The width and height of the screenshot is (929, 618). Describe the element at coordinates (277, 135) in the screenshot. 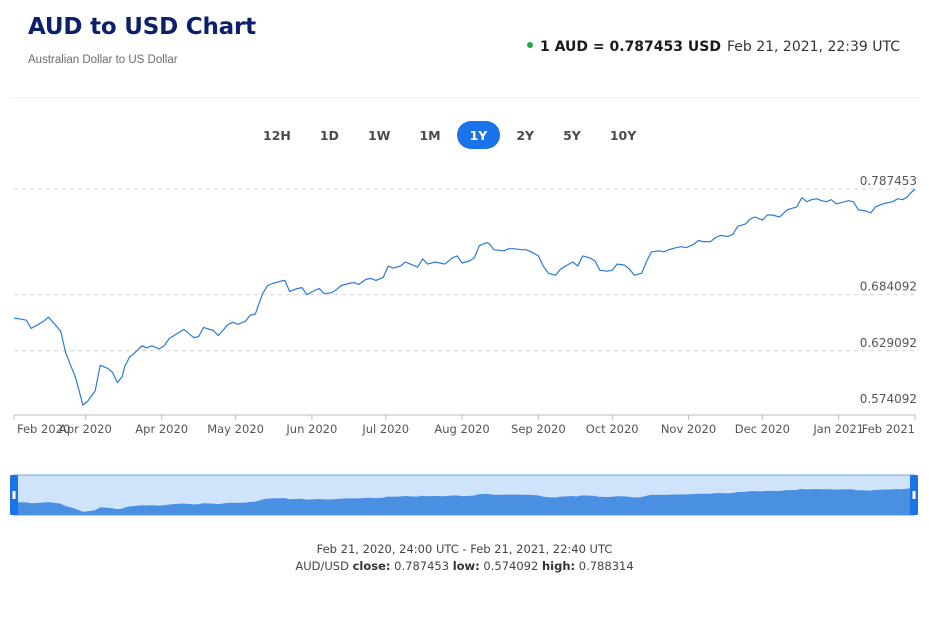

I see `range-button-12h: 12H` at that location.